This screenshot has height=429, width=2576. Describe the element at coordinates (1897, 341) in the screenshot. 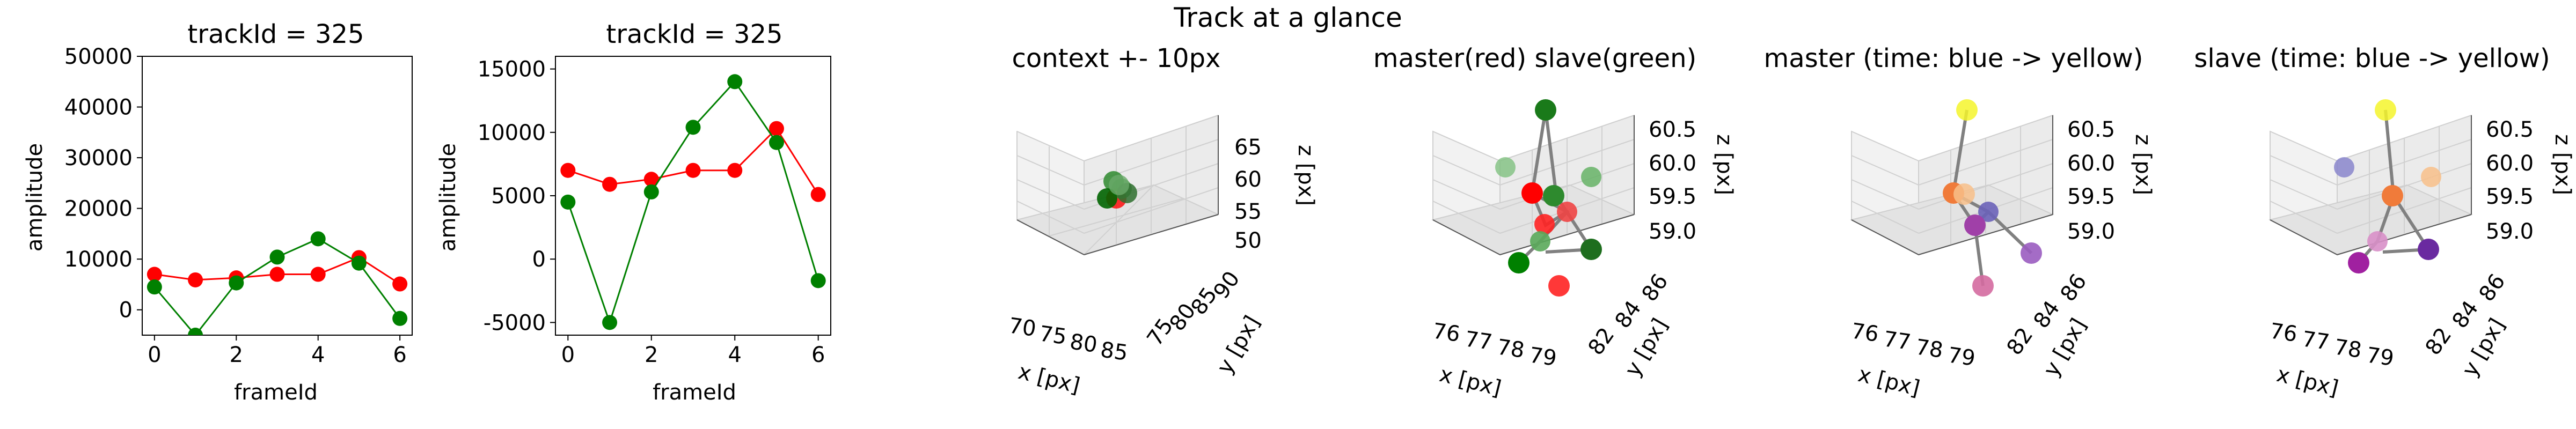

I see `panel-5-xtick: 77` at that location.